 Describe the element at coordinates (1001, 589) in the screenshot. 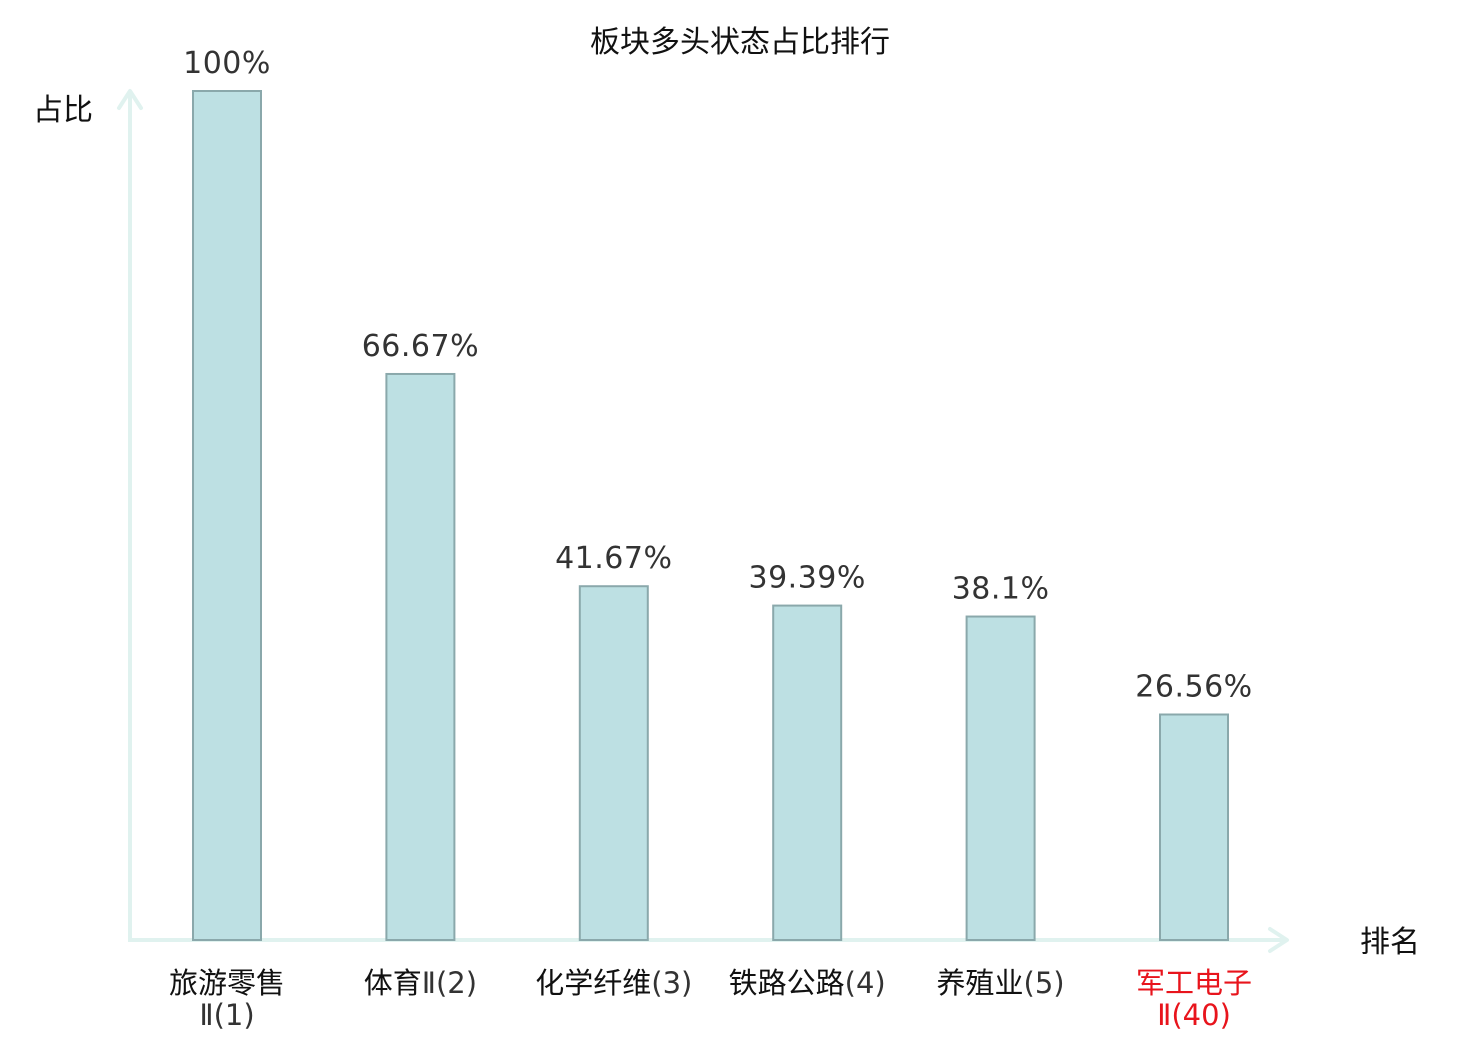

I see `bar-value-label: 38.1%` at that location.